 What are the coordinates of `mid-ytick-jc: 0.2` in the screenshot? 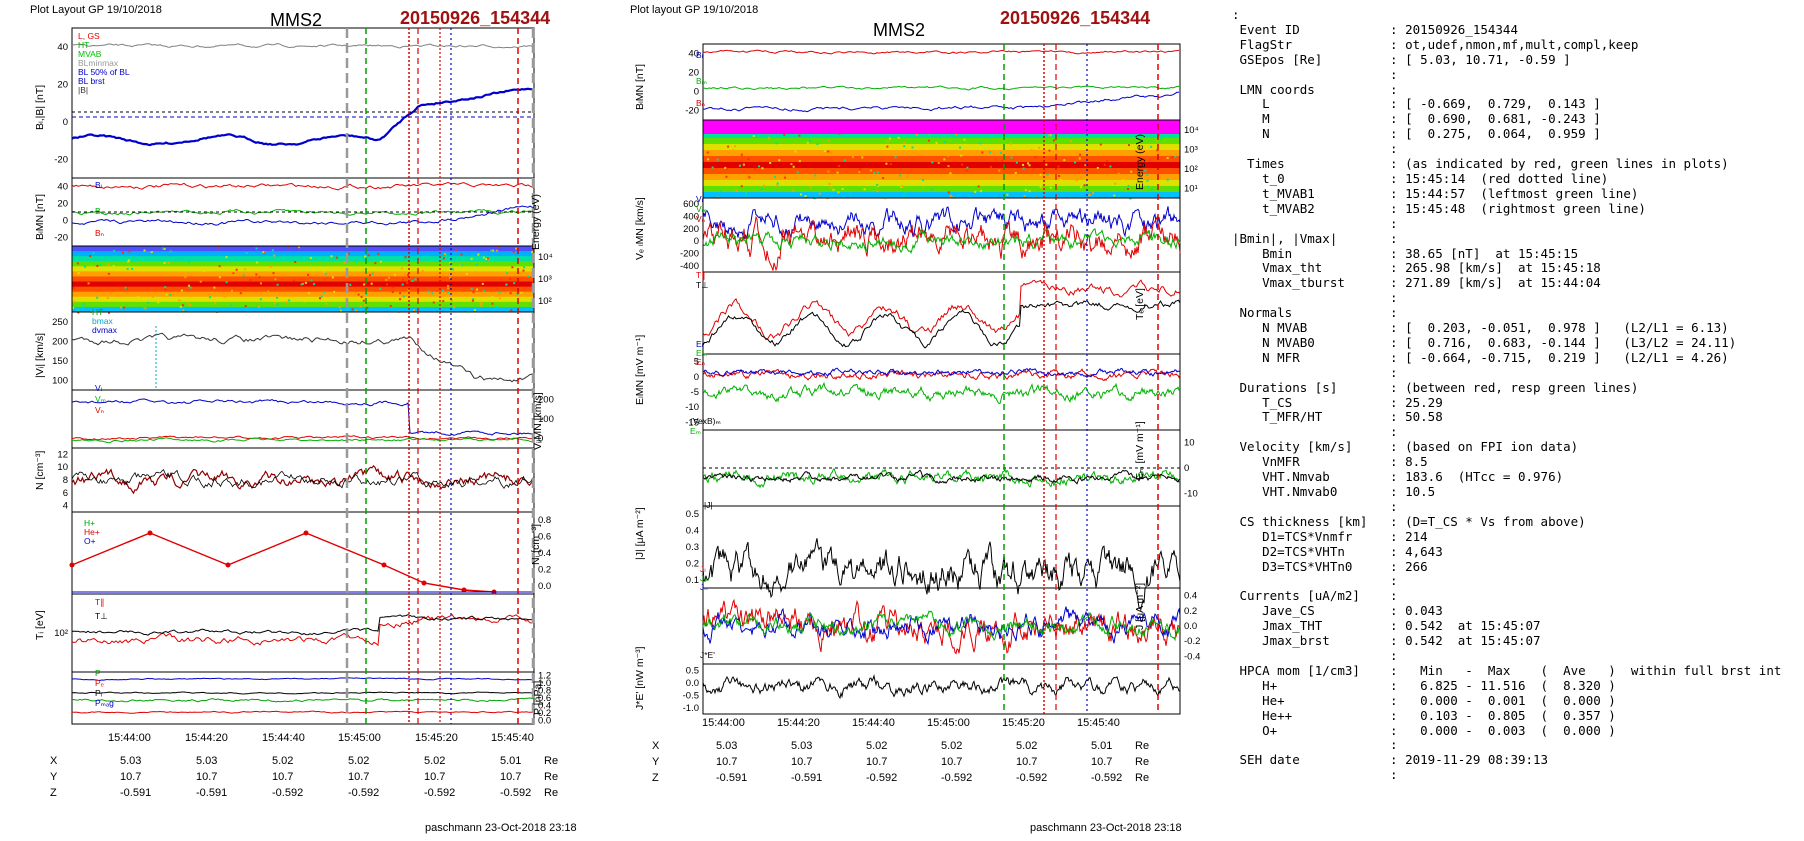 It's located at (1190, 611).